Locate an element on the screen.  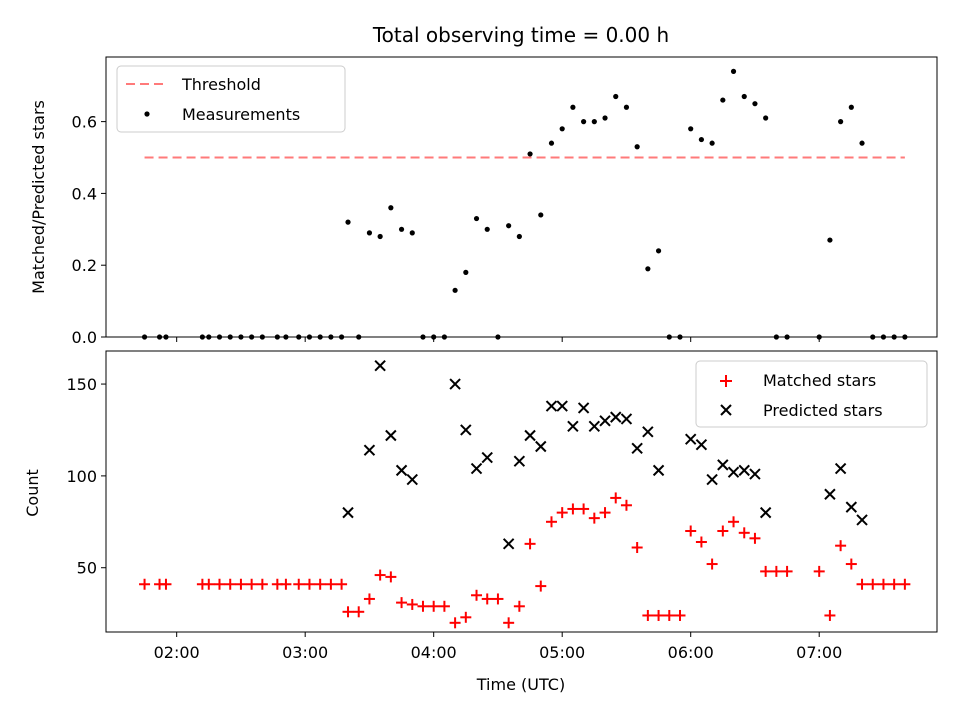
legend-matched-label: Matched stars is located at coordinates (819, 380).